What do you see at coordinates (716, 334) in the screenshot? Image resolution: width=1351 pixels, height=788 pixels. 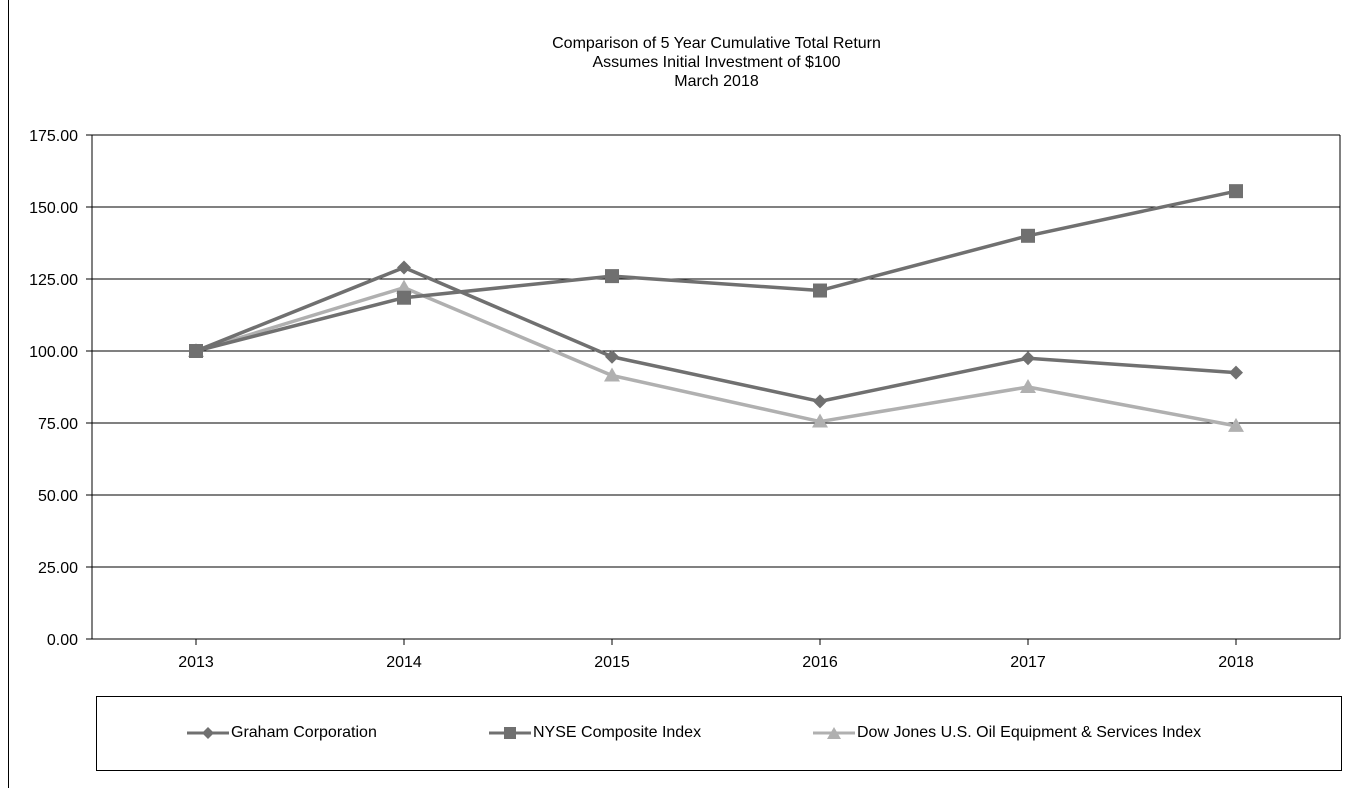 I see `series-line-diamond` at bounding box center [716, 334].